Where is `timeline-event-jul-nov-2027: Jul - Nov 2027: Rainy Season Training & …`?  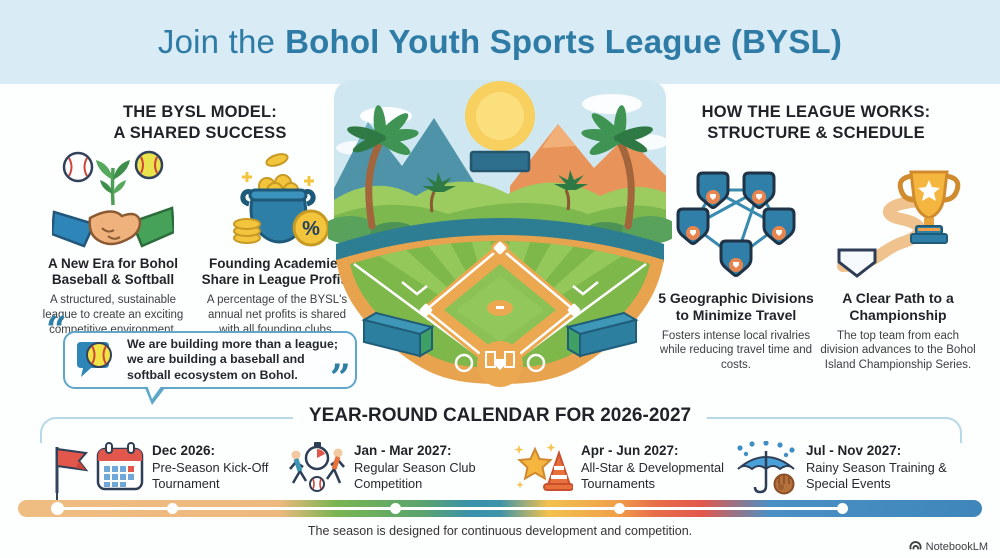 timeline-event-jul-nov-2027: Jul - Nov 2027: Rainy Season Training & … is located at coordinates (844, 468).